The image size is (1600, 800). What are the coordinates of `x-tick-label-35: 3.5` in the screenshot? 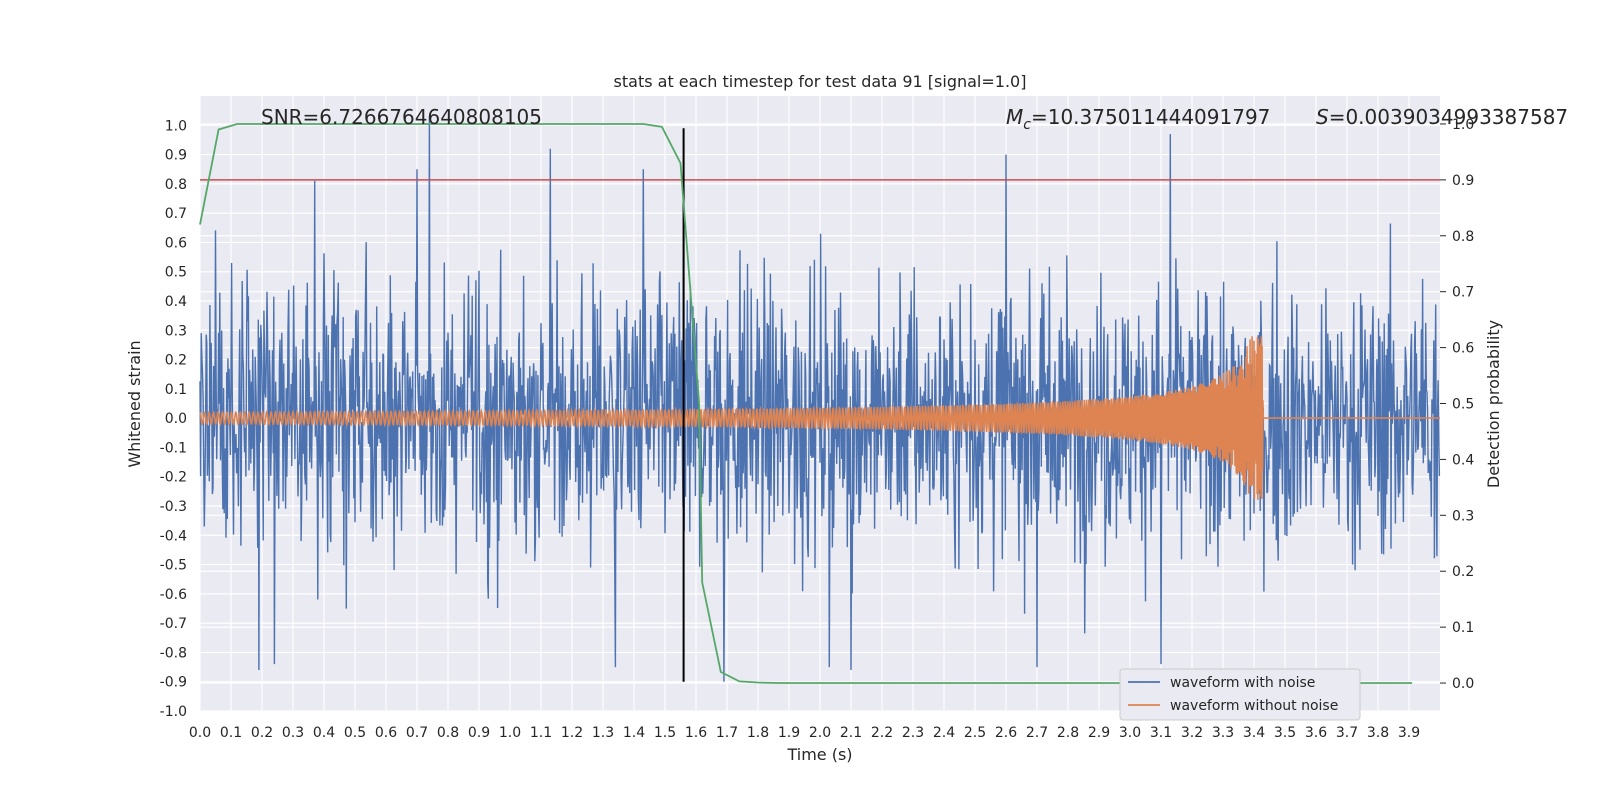 It's located at (1285, 733).